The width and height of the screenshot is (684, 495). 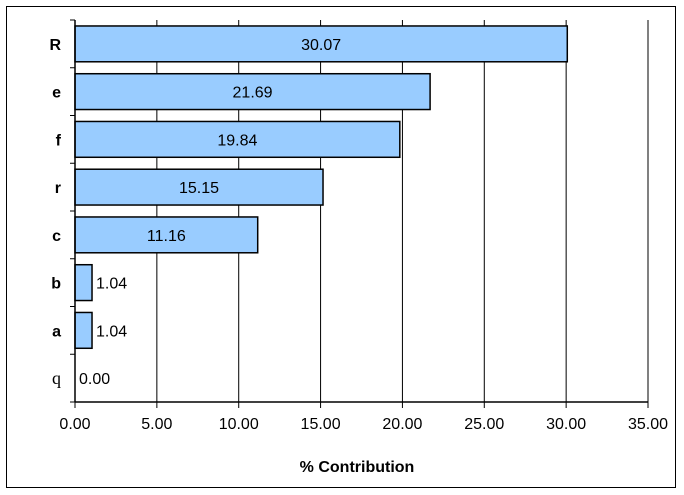 I want to click on y-tick-label: e, so click(x=56, y=93).